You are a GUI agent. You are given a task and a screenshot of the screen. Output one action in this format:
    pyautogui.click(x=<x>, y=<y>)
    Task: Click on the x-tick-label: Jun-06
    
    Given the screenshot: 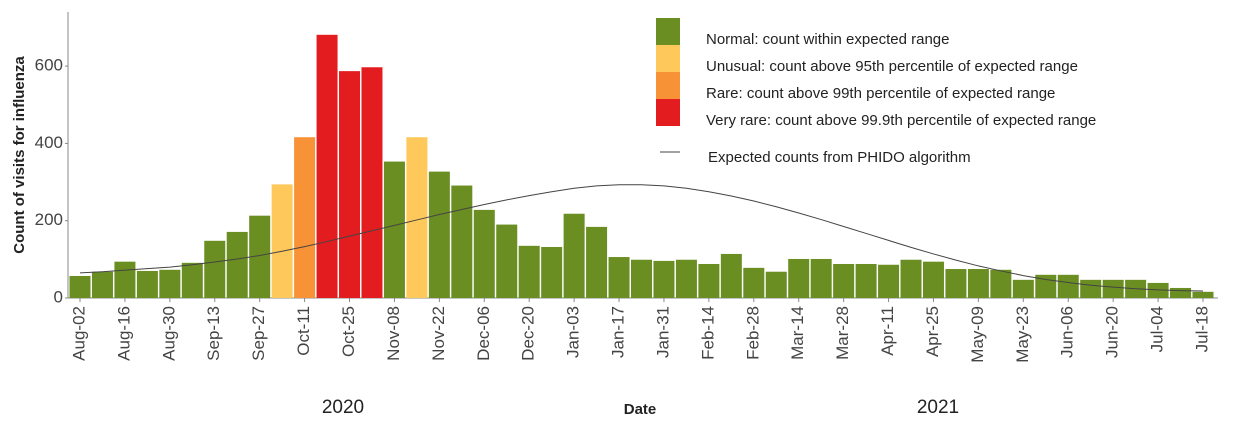 What is the action you would take?
    pyautogui.click(x=1067, y=332)
    